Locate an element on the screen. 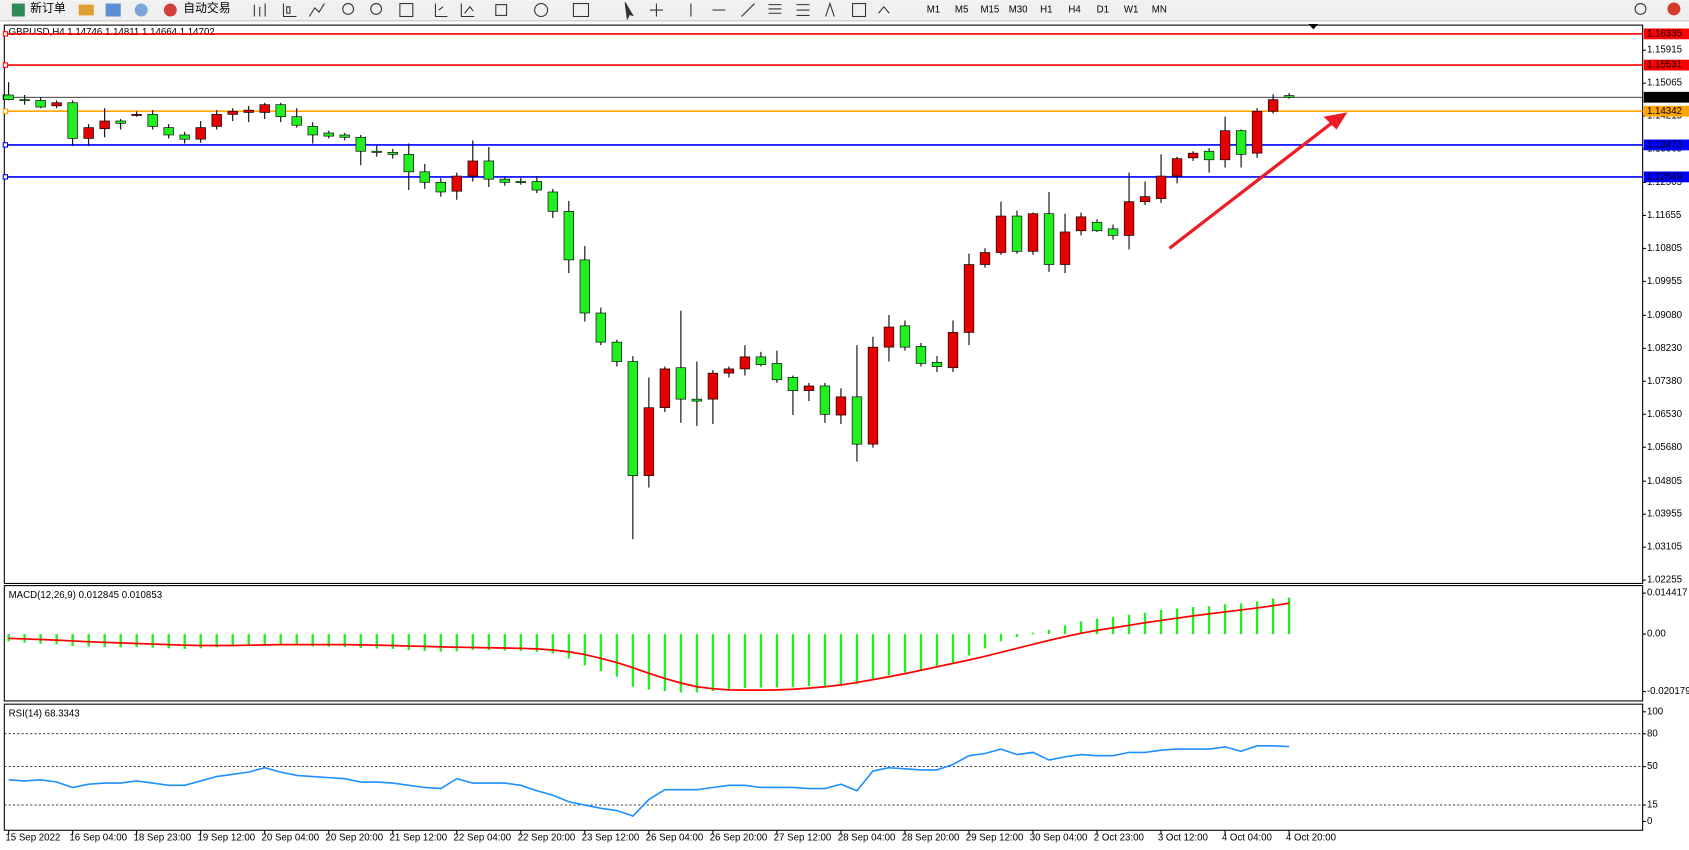 Image resolution: width=1689 pixels, height=850 pixels. price-level-label: 1.13473 is located at coordinates (1664, 144).